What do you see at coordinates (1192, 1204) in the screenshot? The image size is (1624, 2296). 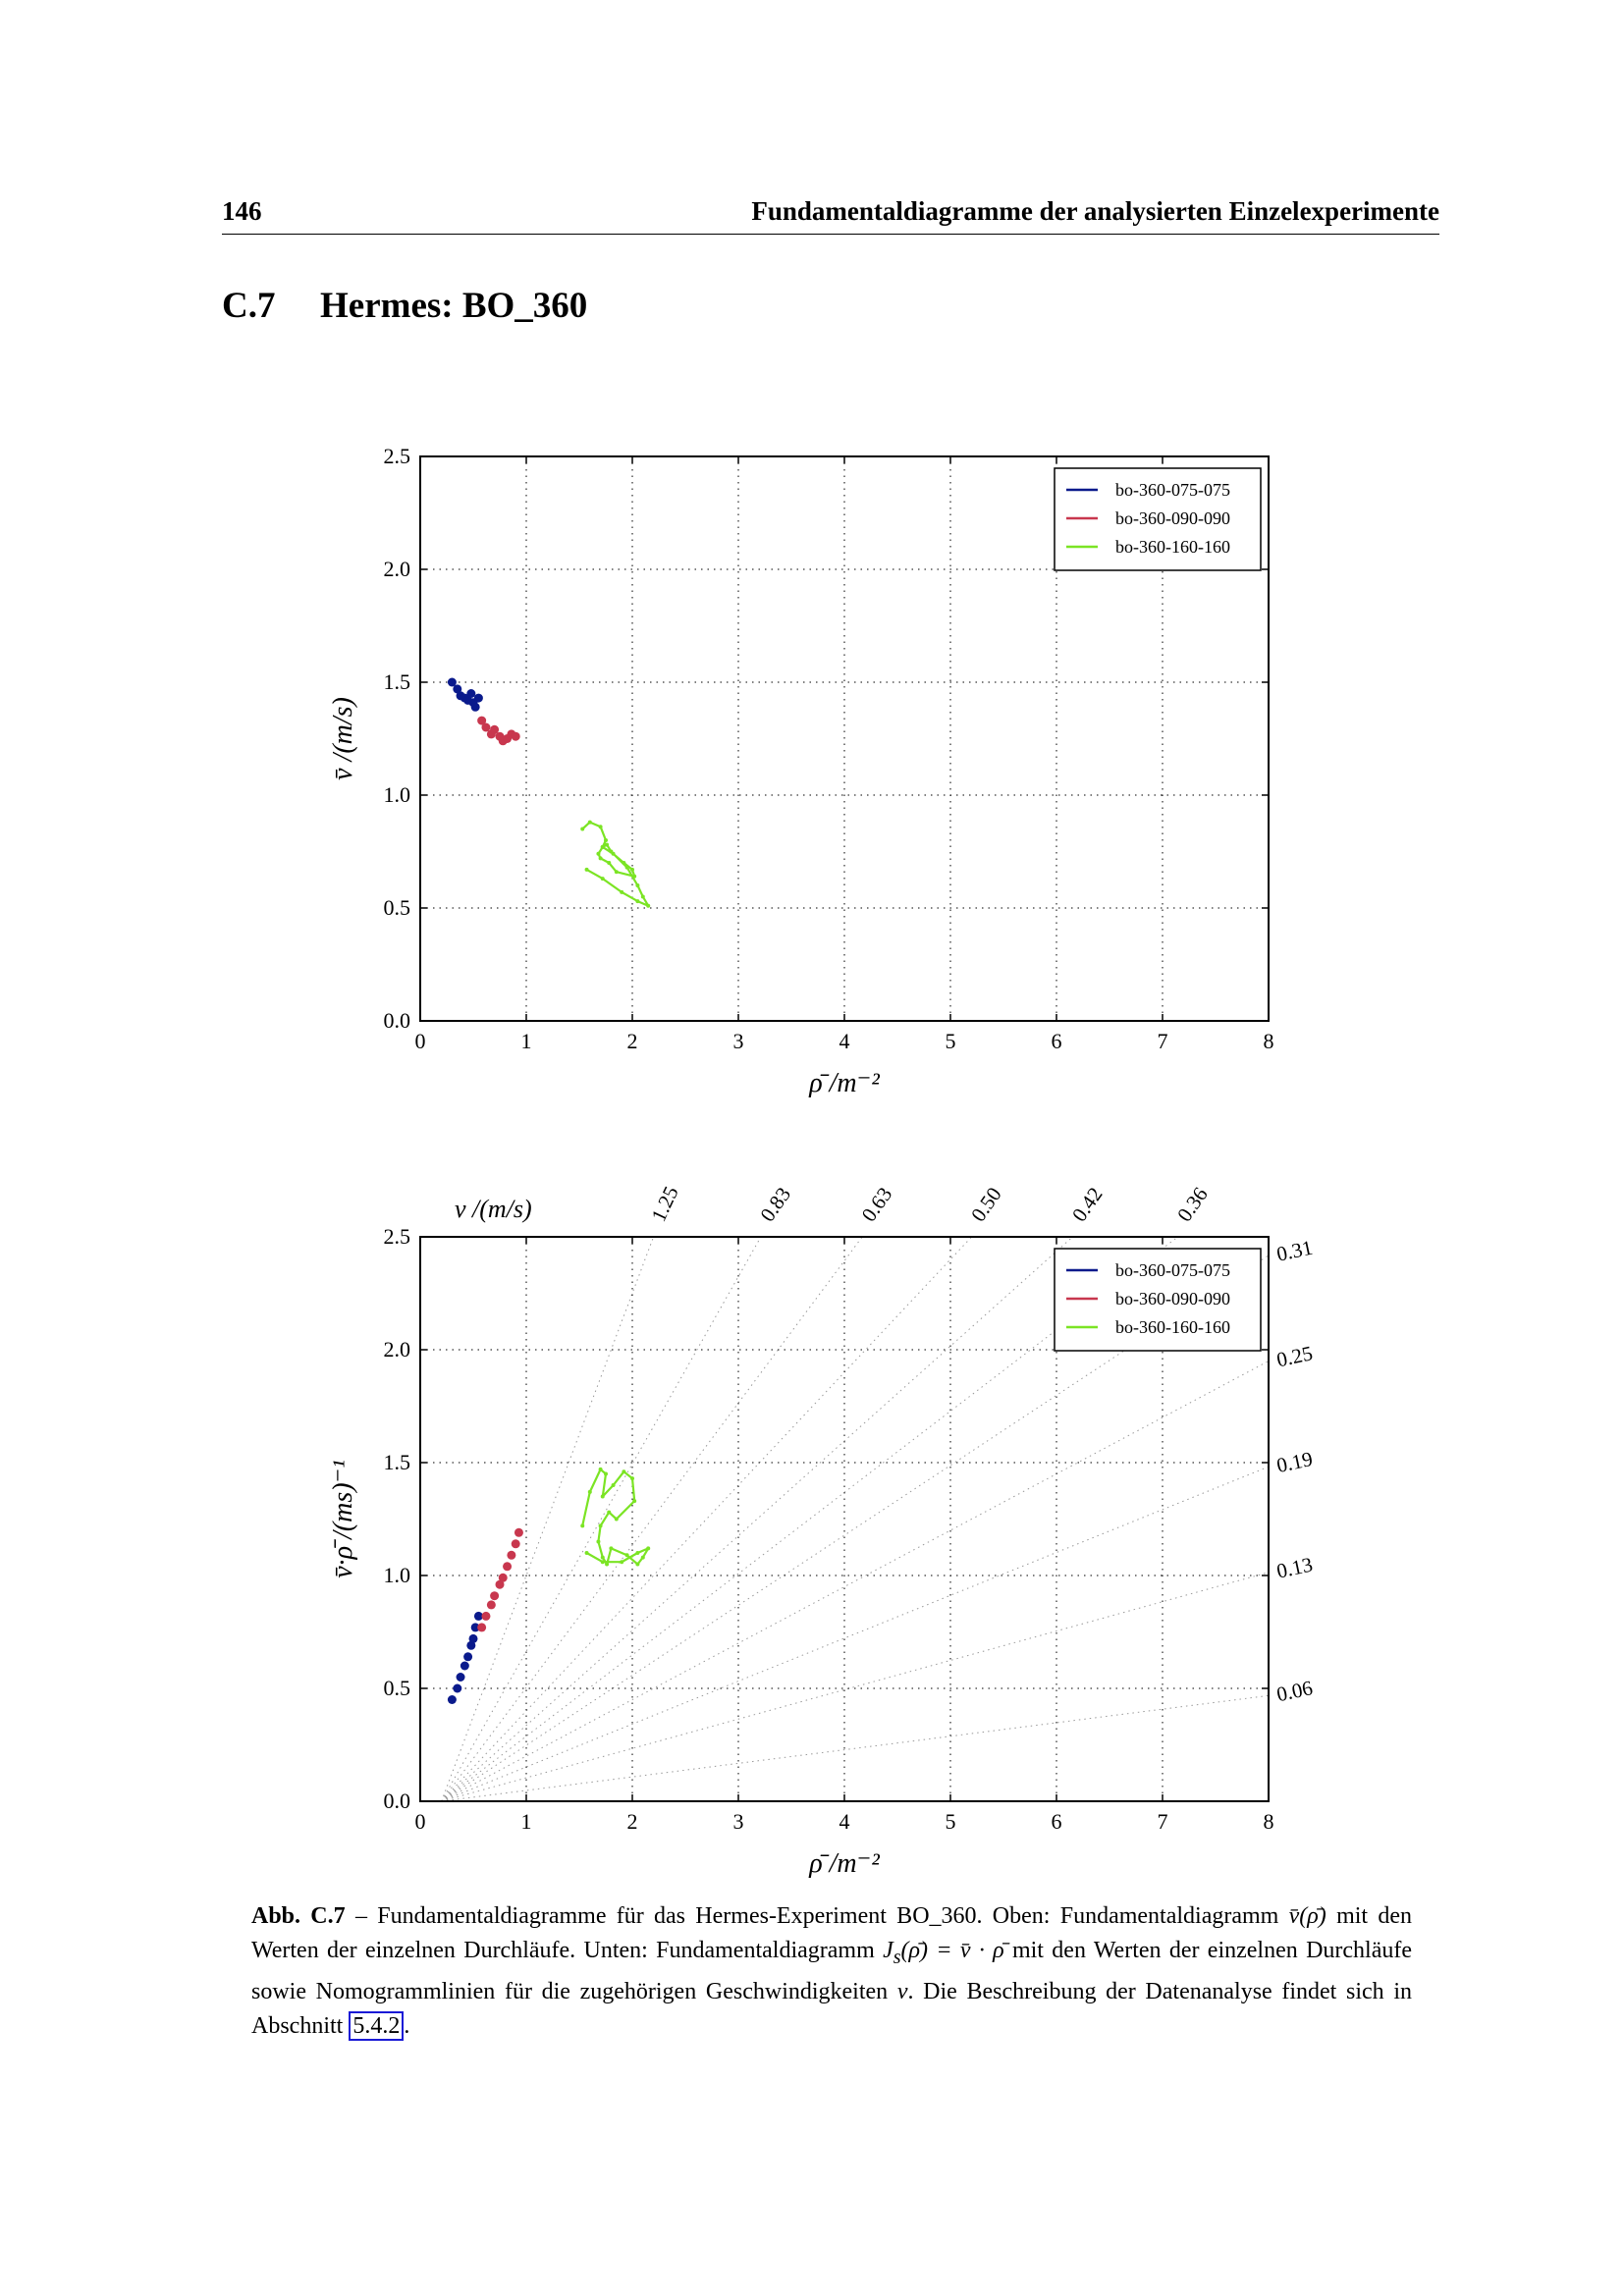 I see `nomogram-top-label: 0.36` at bounding box center [1192, 1204].